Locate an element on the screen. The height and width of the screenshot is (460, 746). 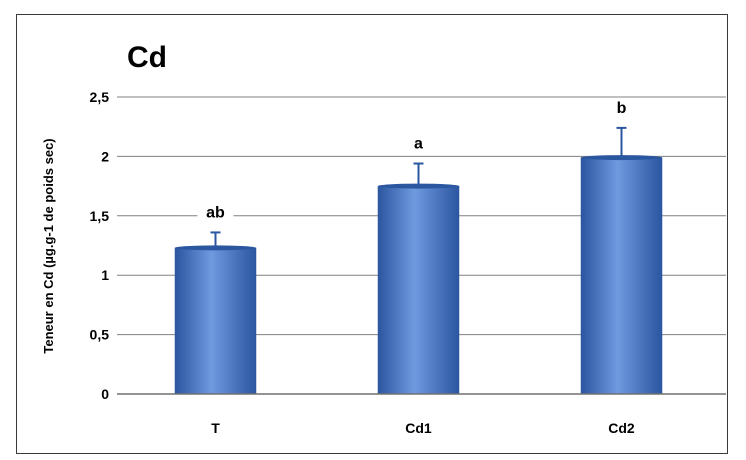
y-tick-labels: 0 0,5 1 1,5 2 2,5 is located at coordinates (100, 245).